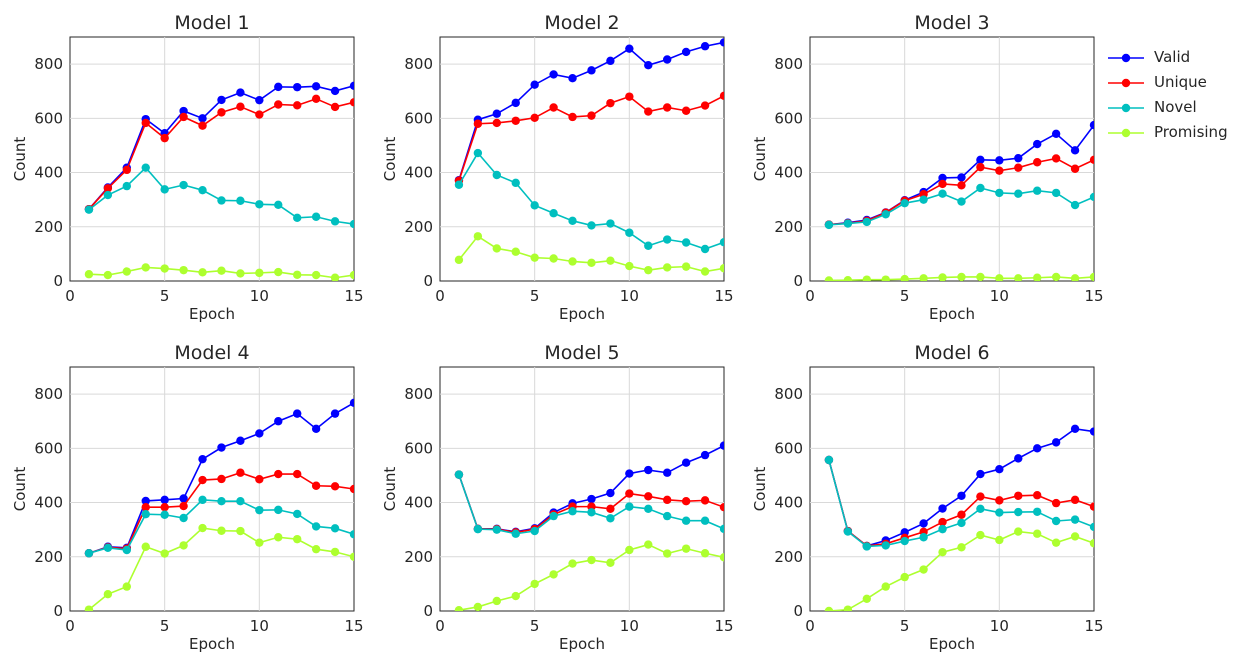  Describe the element at coordinates (589, 157) in the screenshot. I see `series-group` at that location.